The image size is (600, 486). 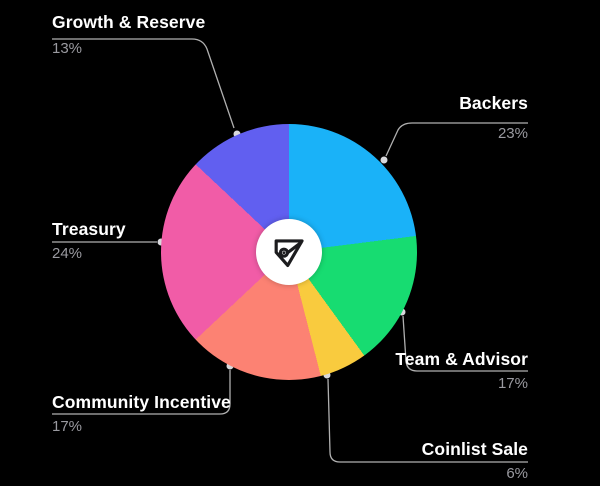 I want to click on callout-team-advisor: Team & Advisor 17%, so click(x=461, y=370).